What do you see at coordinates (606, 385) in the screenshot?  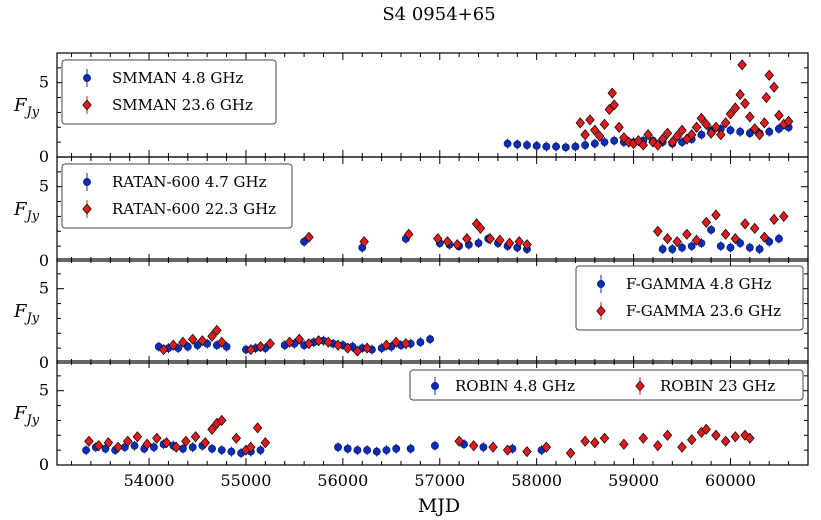 I see `legend: ROBIN 4.8 GHz ROBIN 23 GHz` at bounding box center [606, 385].